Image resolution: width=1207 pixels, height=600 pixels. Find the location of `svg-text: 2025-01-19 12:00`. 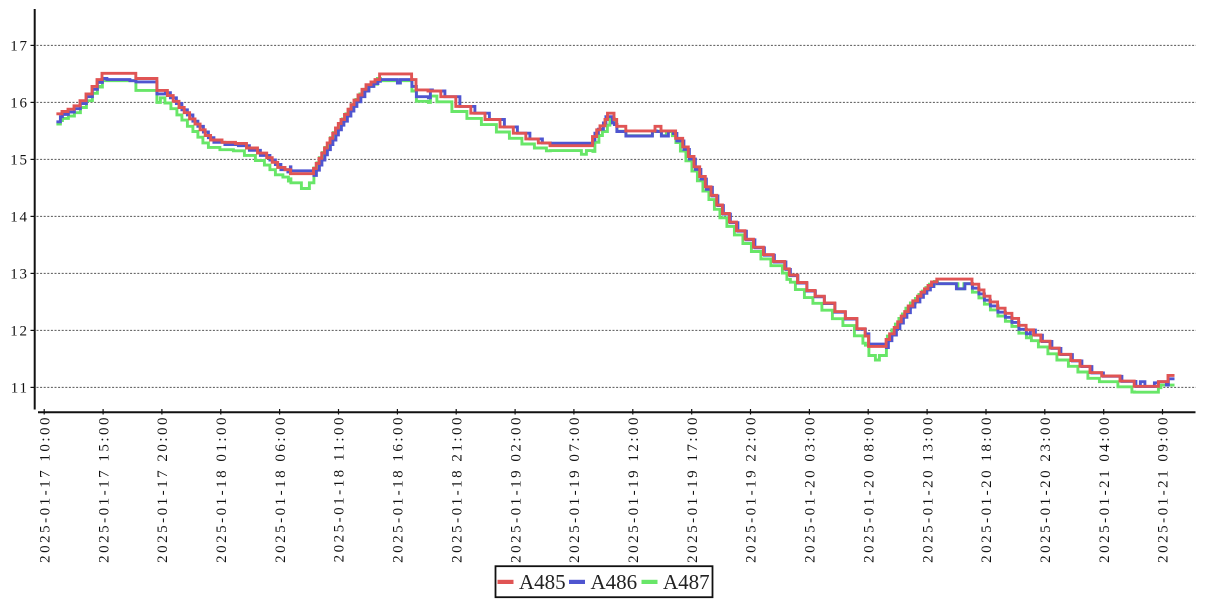

svg-text: 2025-01-19 12:00 is located at coordinates (634, 489).